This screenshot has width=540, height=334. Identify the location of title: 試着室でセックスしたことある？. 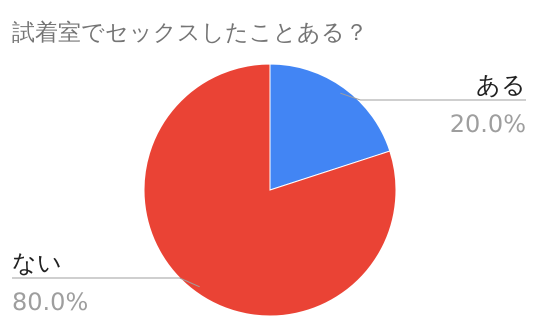
(190, 33).